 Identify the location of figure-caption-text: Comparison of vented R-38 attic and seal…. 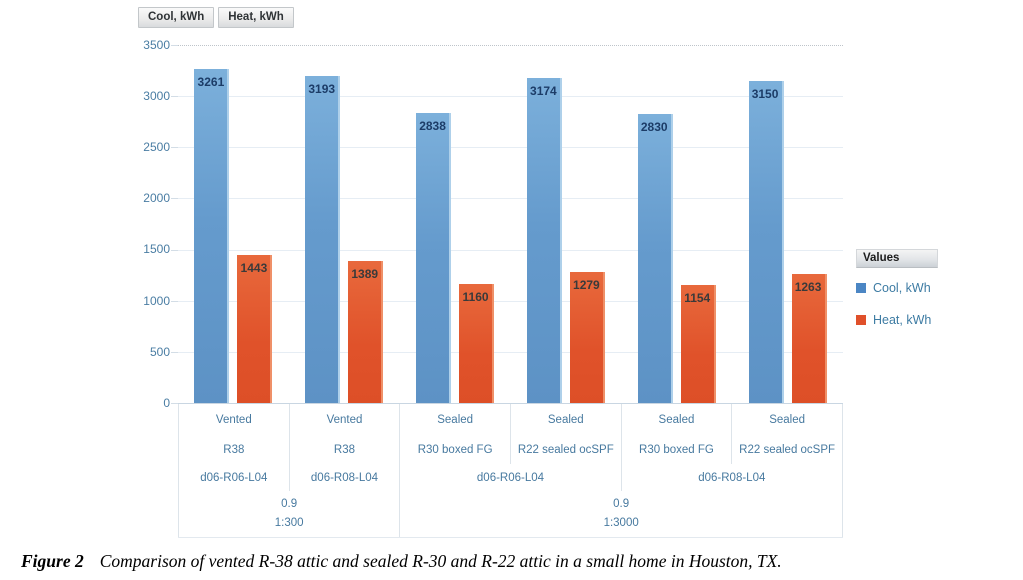
(440, 561).